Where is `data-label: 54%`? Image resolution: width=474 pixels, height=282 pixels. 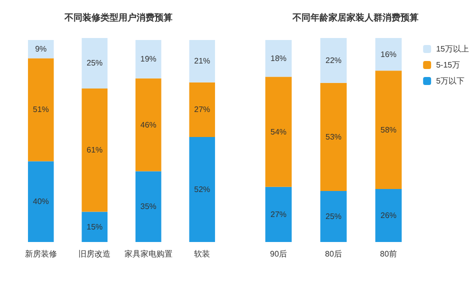
data-label: 54% is located at coordinates (278, 131).